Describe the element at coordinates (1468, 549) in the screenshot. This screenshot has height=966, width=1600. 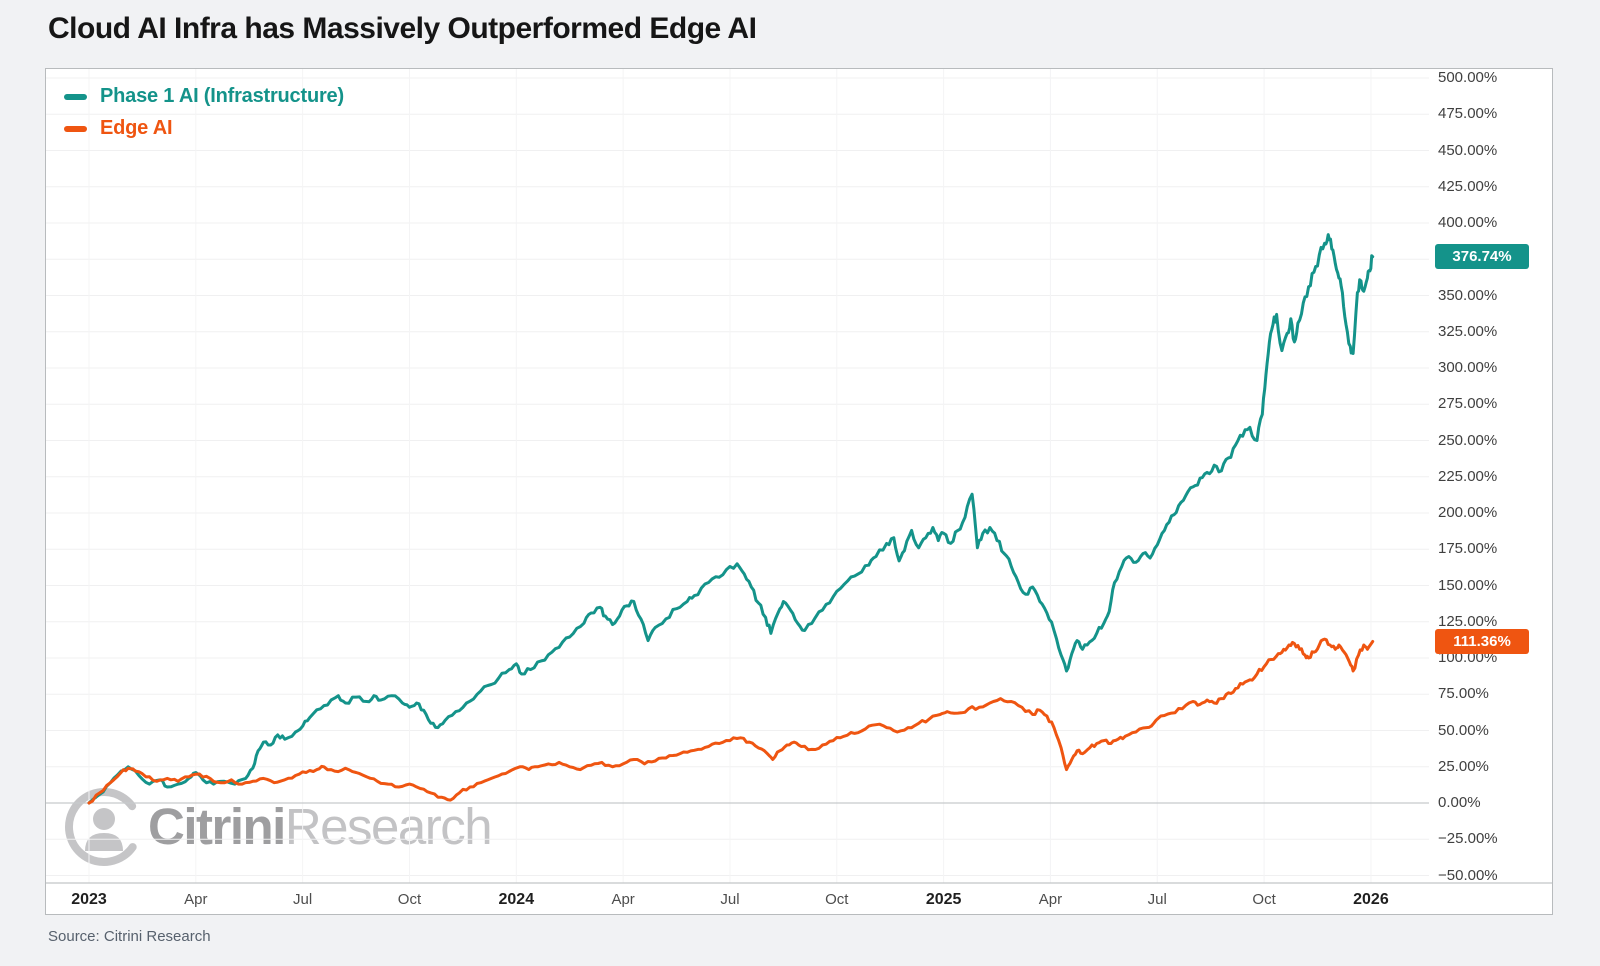
I see `y-axis-label: 175.00%` at that location.